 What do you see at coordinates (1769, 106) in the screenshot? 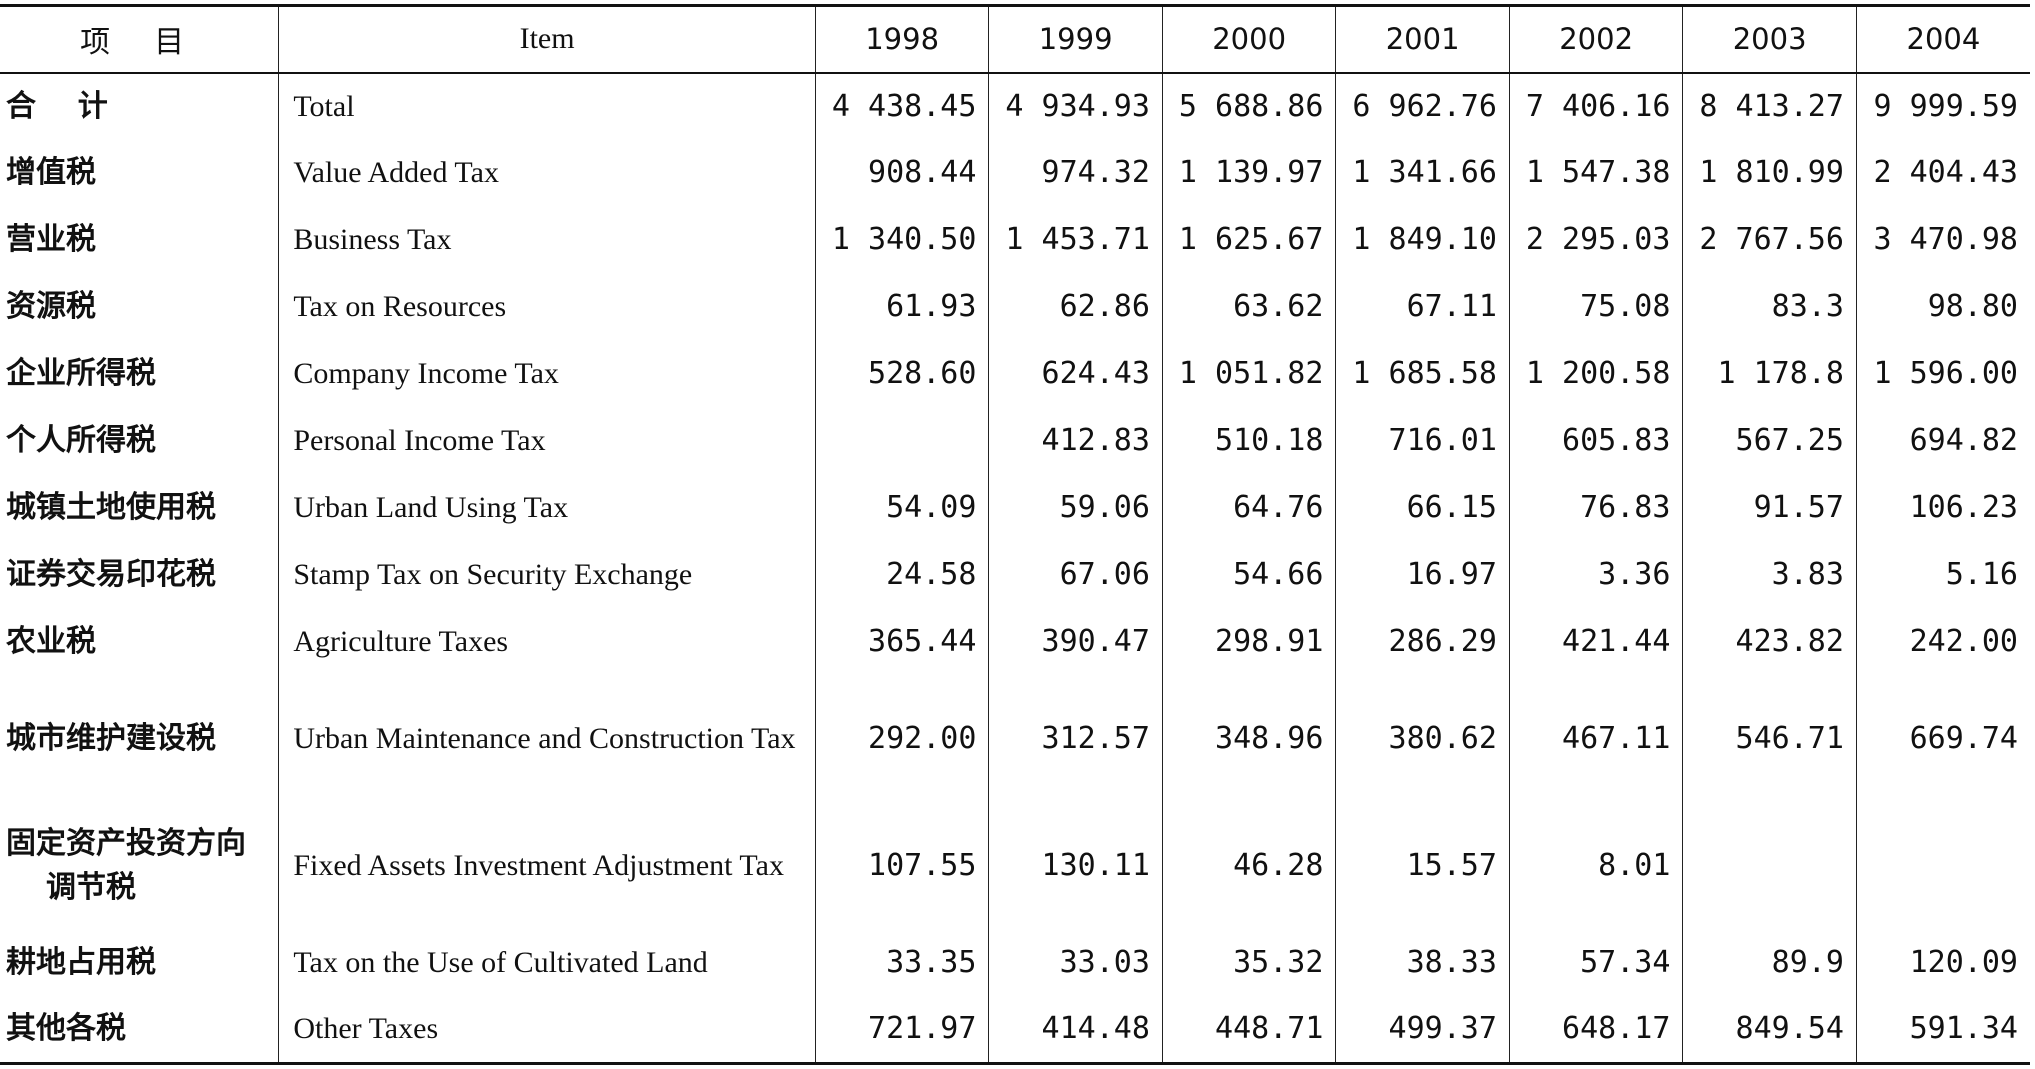
I see `value-cell: 8 413.27` at bounding box center [1769, 106].